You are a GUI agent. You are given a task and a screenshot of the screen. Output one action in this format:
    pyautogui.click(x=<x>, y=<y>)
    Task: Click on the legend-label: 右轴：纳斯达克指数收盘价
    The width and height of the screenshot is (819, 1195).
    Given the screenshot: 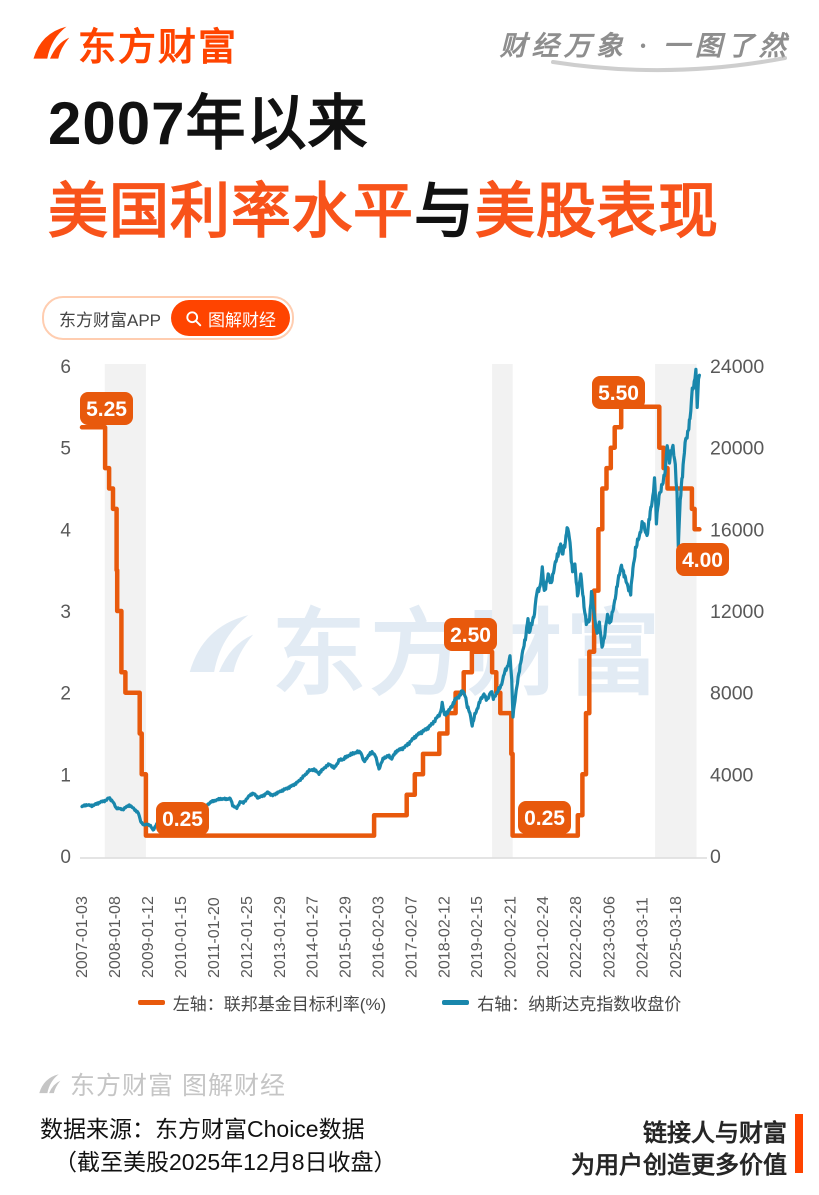 What is the action you would take?
    pyautogui.click(x=579, y=1004)
    